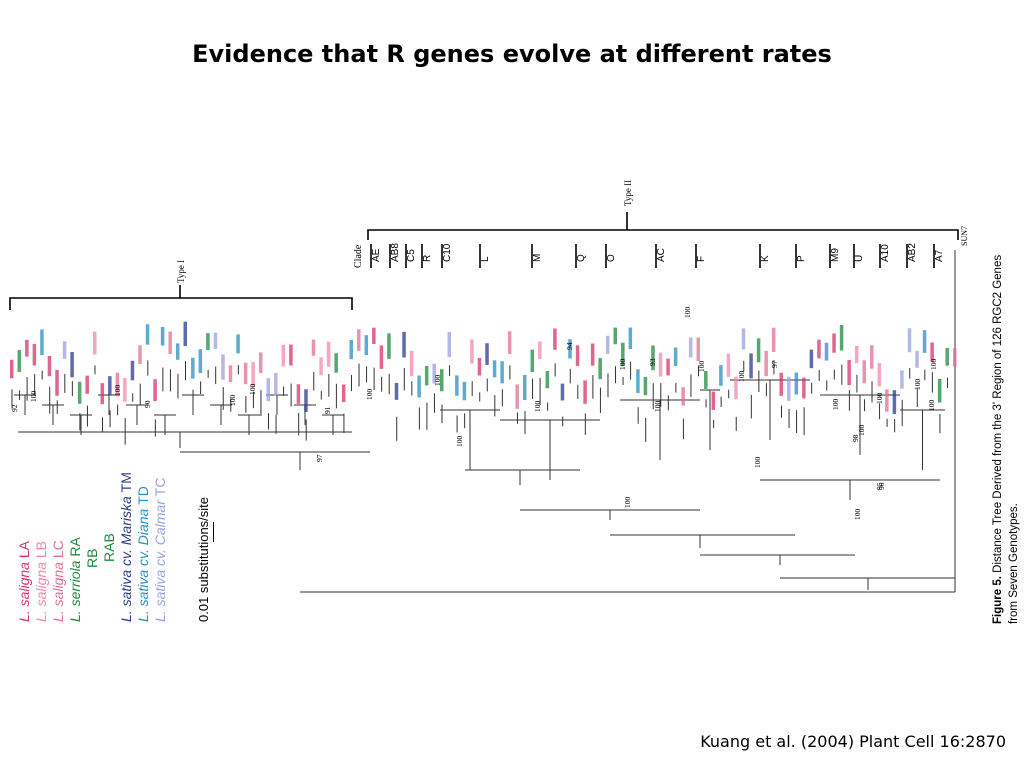 The height and width of the screenshot is (768, 1024). Describe the element at coordinates (537, 258) in the screenshot. I see `clade-label: M` at that location.